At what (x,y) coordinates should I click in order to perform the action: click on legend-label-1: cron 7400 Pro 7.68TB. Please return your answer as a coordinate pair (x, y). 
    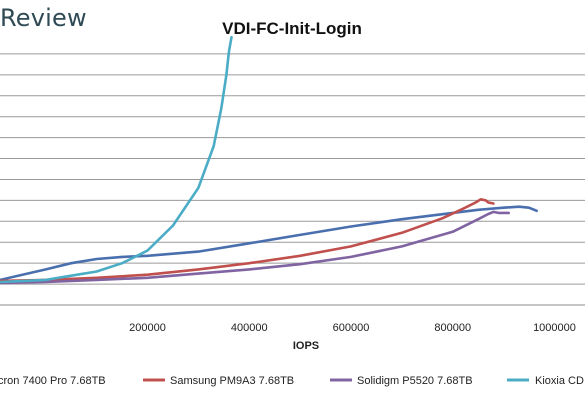
    Looking at the image, I should click on (53, 381).